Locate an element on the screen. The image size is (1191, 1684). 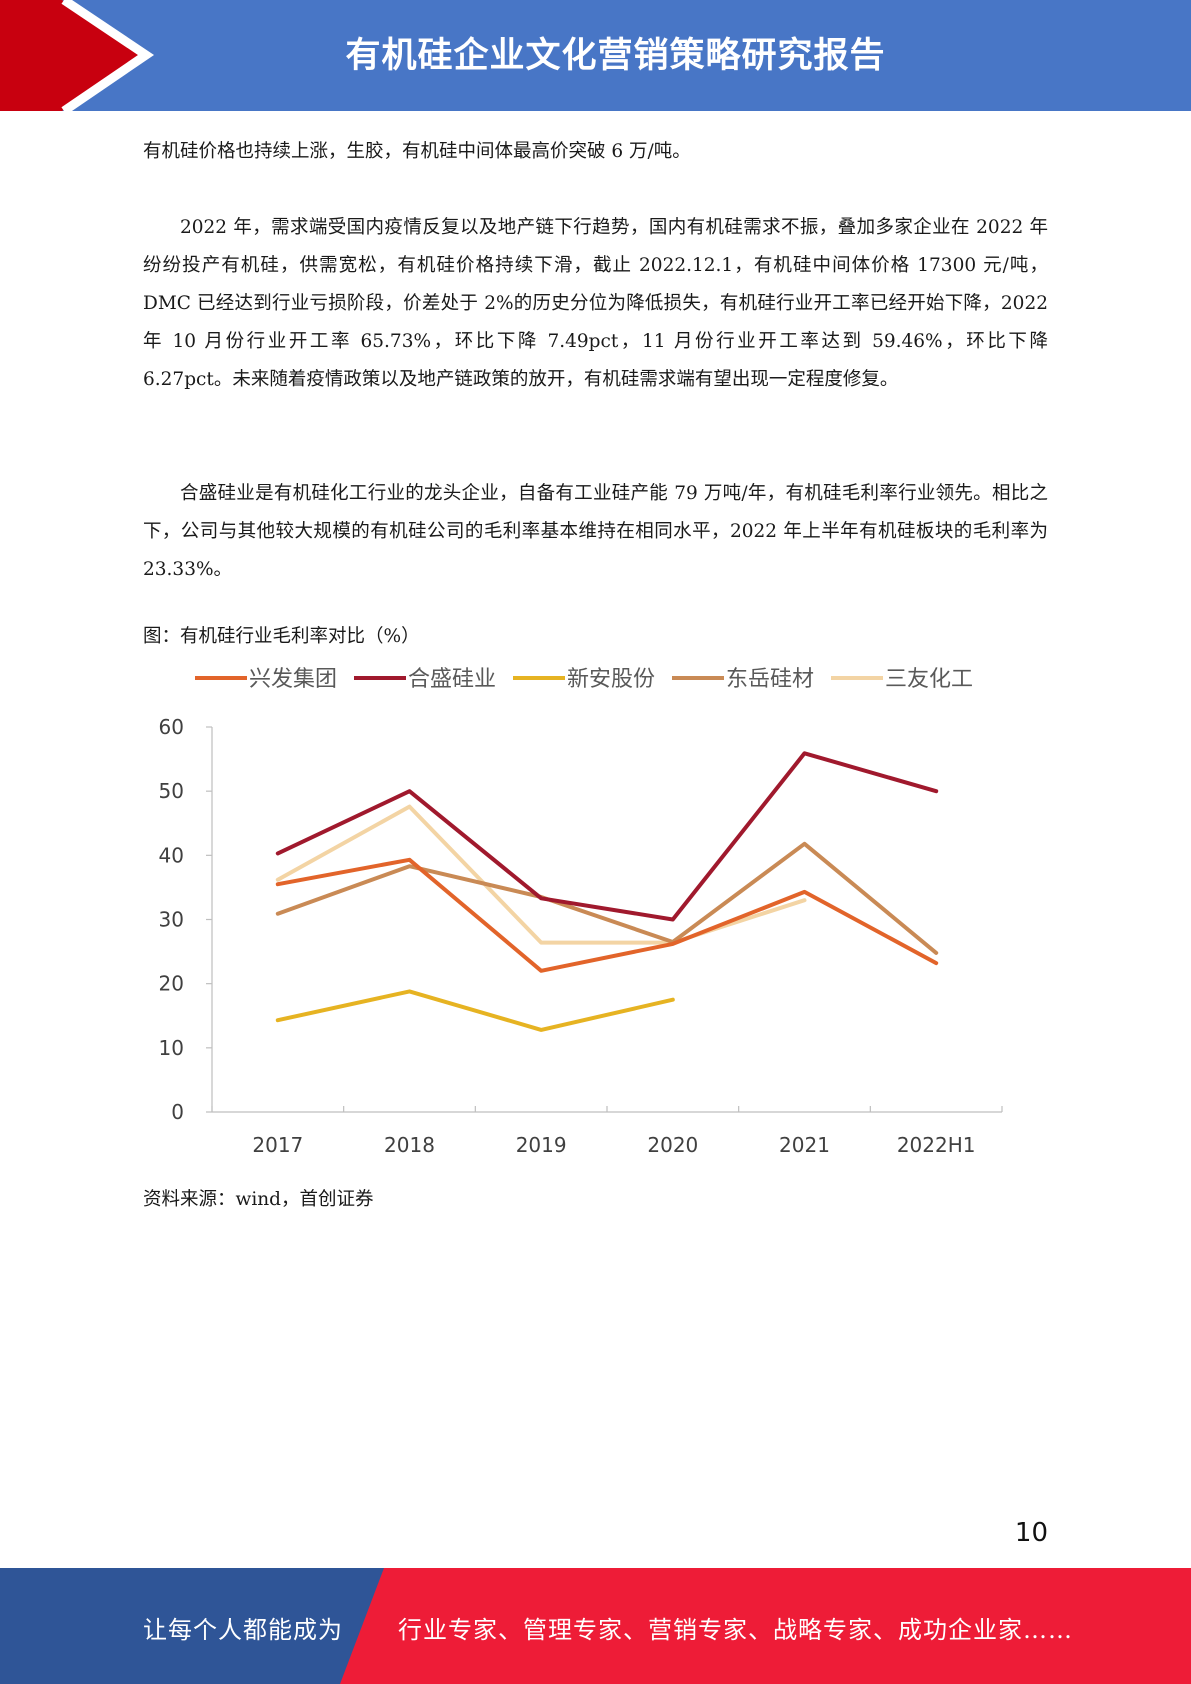
y-tick-label: 40 is located at coordinates (171, 855).